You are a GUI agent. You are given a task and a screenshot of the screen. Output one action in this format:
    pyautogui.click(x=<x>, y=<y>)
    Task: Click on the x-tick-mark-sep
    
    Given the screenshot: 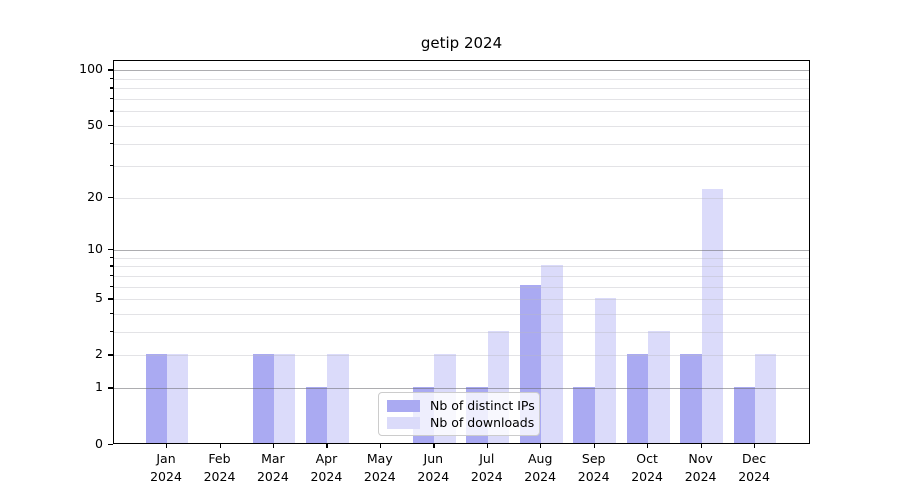 What is the action you would take?
    pyautogui.click(x=594, y=445)
    